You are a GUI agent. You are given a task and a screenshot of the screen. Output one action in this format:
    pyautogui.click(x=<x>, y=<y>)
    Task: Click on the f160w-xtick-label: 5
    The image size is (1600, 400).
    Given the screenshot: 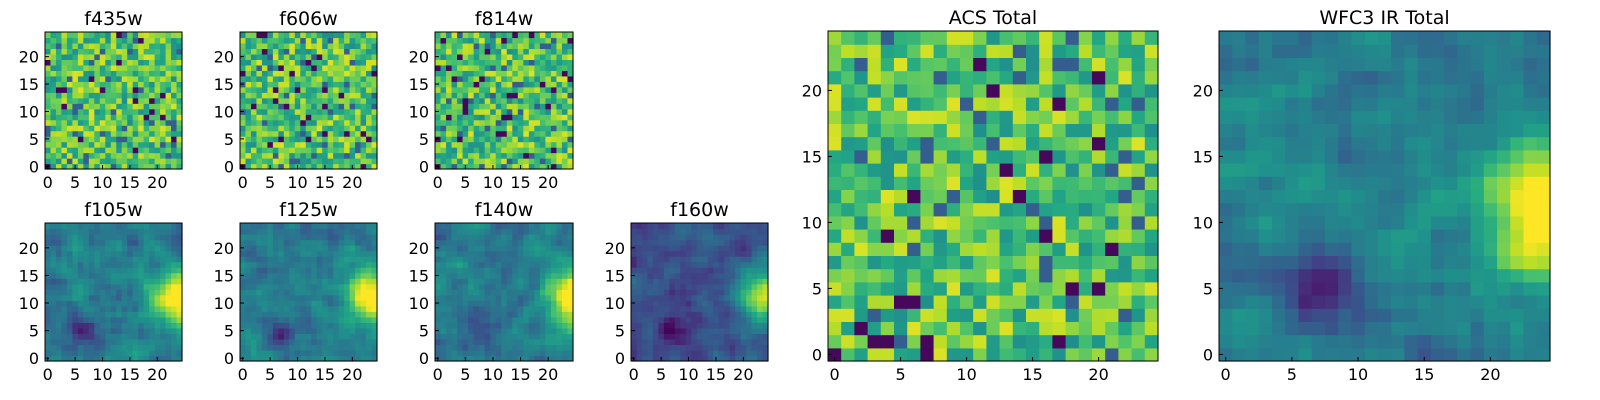 What is the action you would take?
    pyautogui.click(x=661, y=374)
    